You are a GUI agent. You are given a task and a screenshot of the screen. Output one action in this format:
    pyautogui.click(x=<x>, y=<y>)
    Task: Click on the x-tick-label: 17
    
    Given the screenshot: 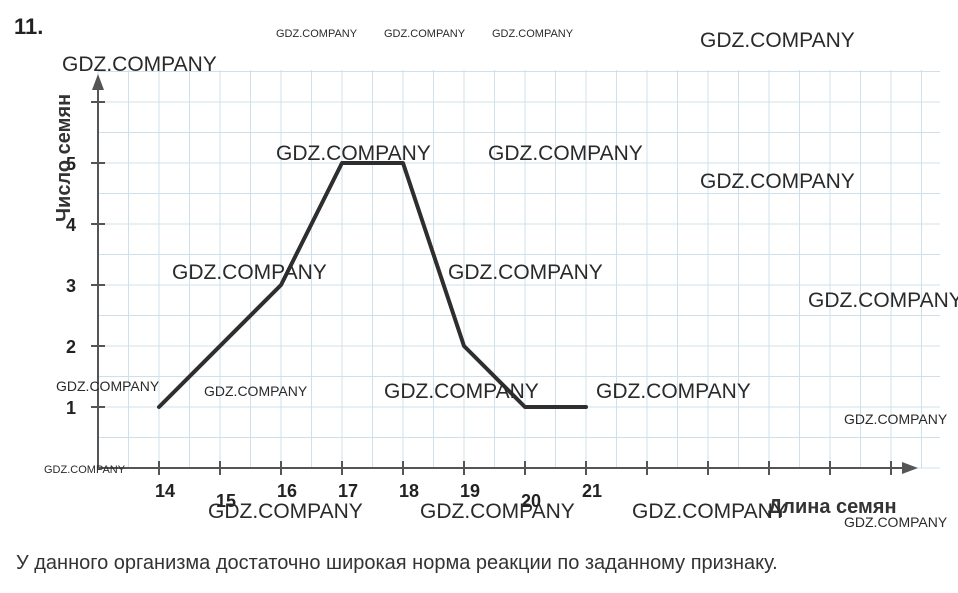 What is the action you would take?
    pyautogui.click(x=348, y=491)
    